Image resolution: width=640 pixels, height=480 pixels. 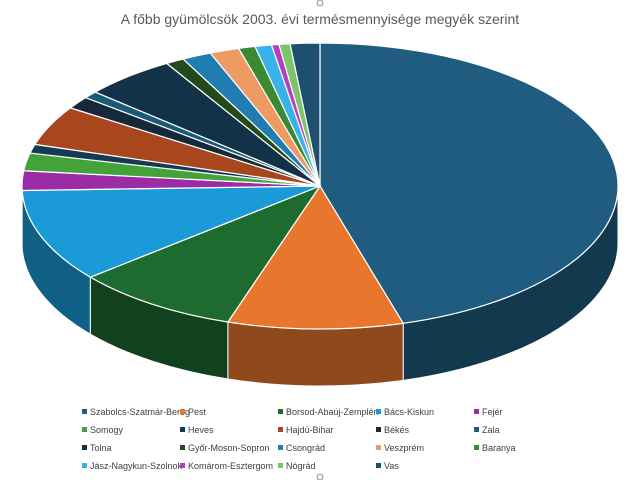 What do you see at coordinates (101, 448) in the screenshot?
I see `legend-label: Tolna` at bounding box center [101, 448].